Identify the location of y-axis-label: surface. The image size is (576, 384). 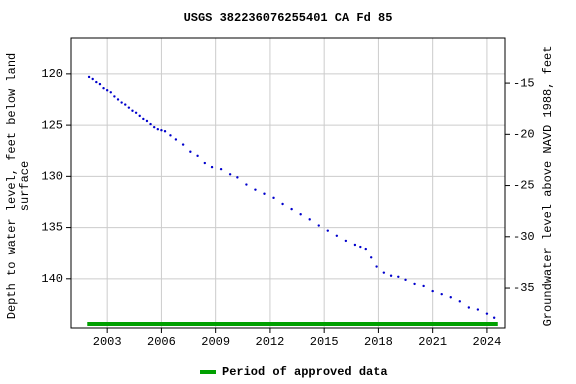
(25, 186).